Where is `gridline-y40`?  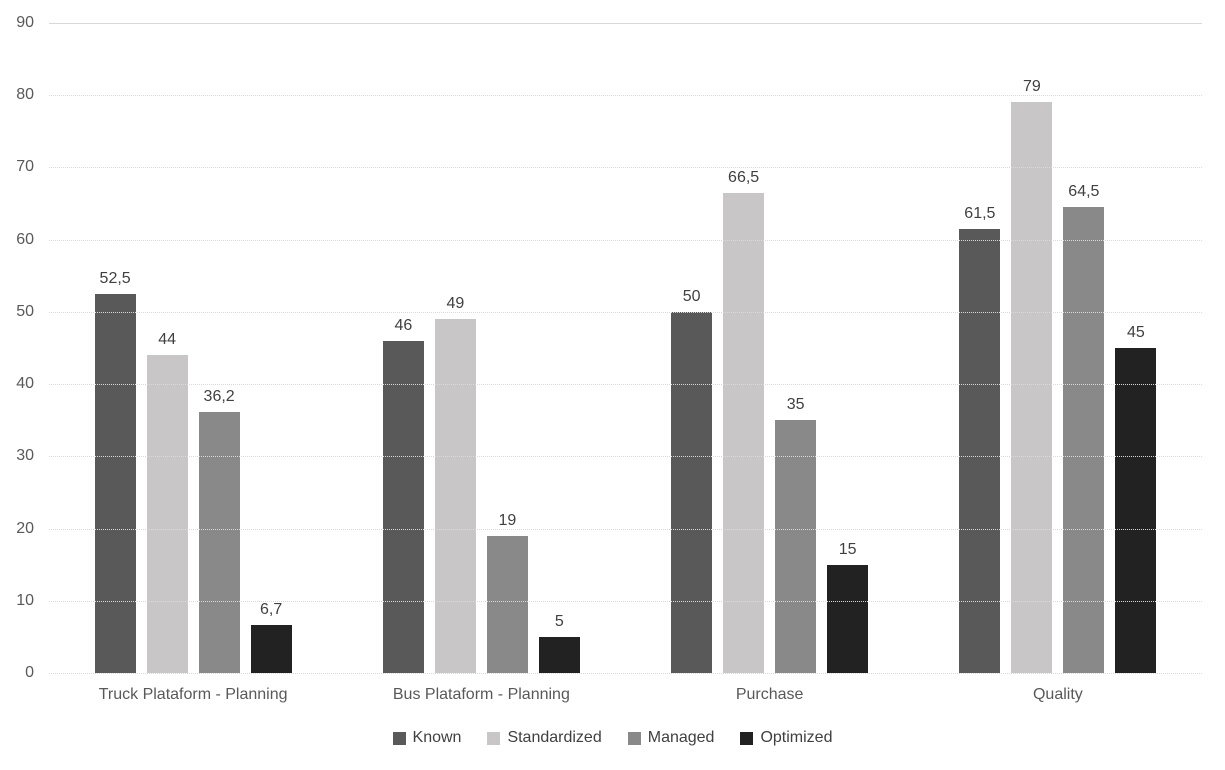 gridline-y40 is located at coordinates (625, 385).